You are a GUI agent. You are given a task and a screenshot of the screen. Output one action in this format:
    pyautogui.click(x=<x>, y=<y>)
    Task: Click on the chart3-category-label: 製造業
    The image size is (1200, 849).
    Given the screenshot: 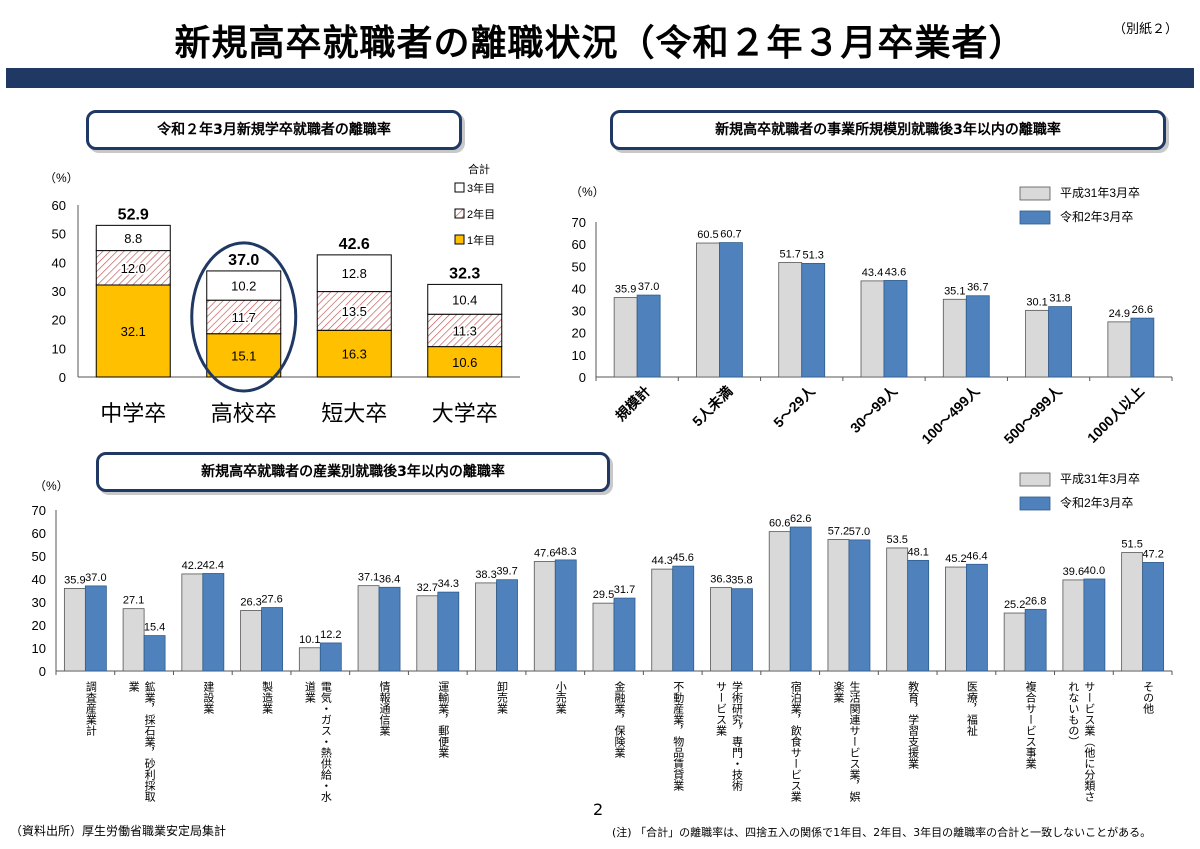 What is the action you would take?
    pyautogui.click(x=267, y=697)
    